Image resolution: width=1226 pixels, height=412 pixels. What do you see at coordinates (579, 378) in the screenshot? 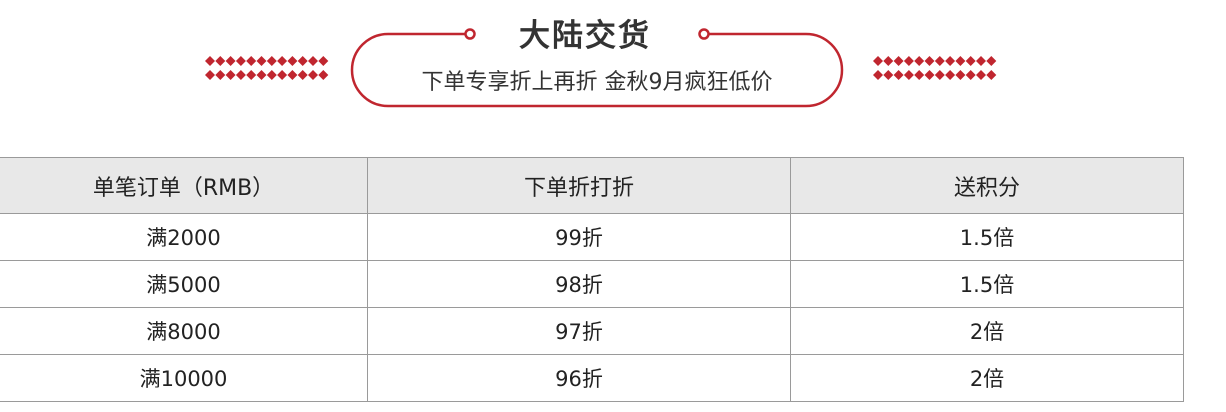
I see `cell-discount: 96折` at bounding box center [579, 378].